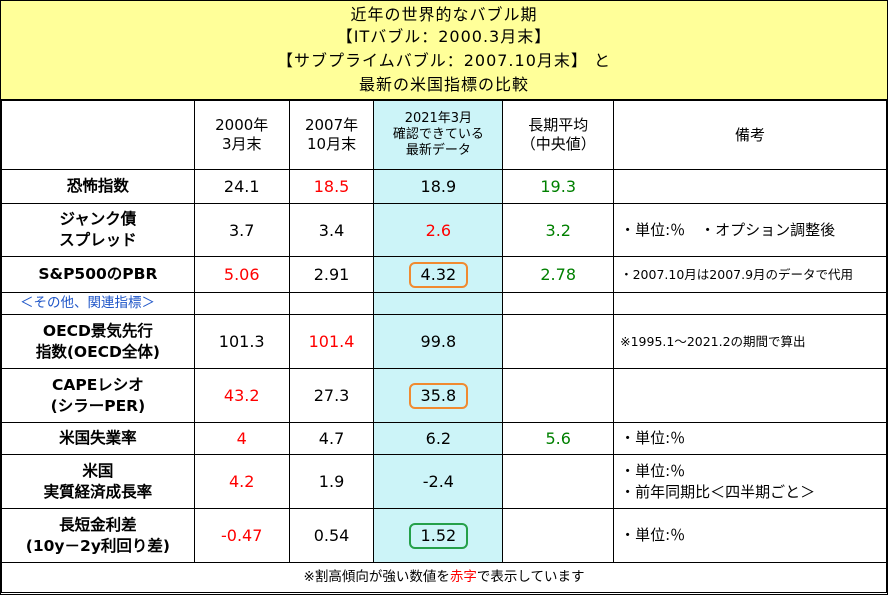  Describe the element at coordinates (241, 230) in the screenshot. I see `junk-2000: 3.7` at that location.